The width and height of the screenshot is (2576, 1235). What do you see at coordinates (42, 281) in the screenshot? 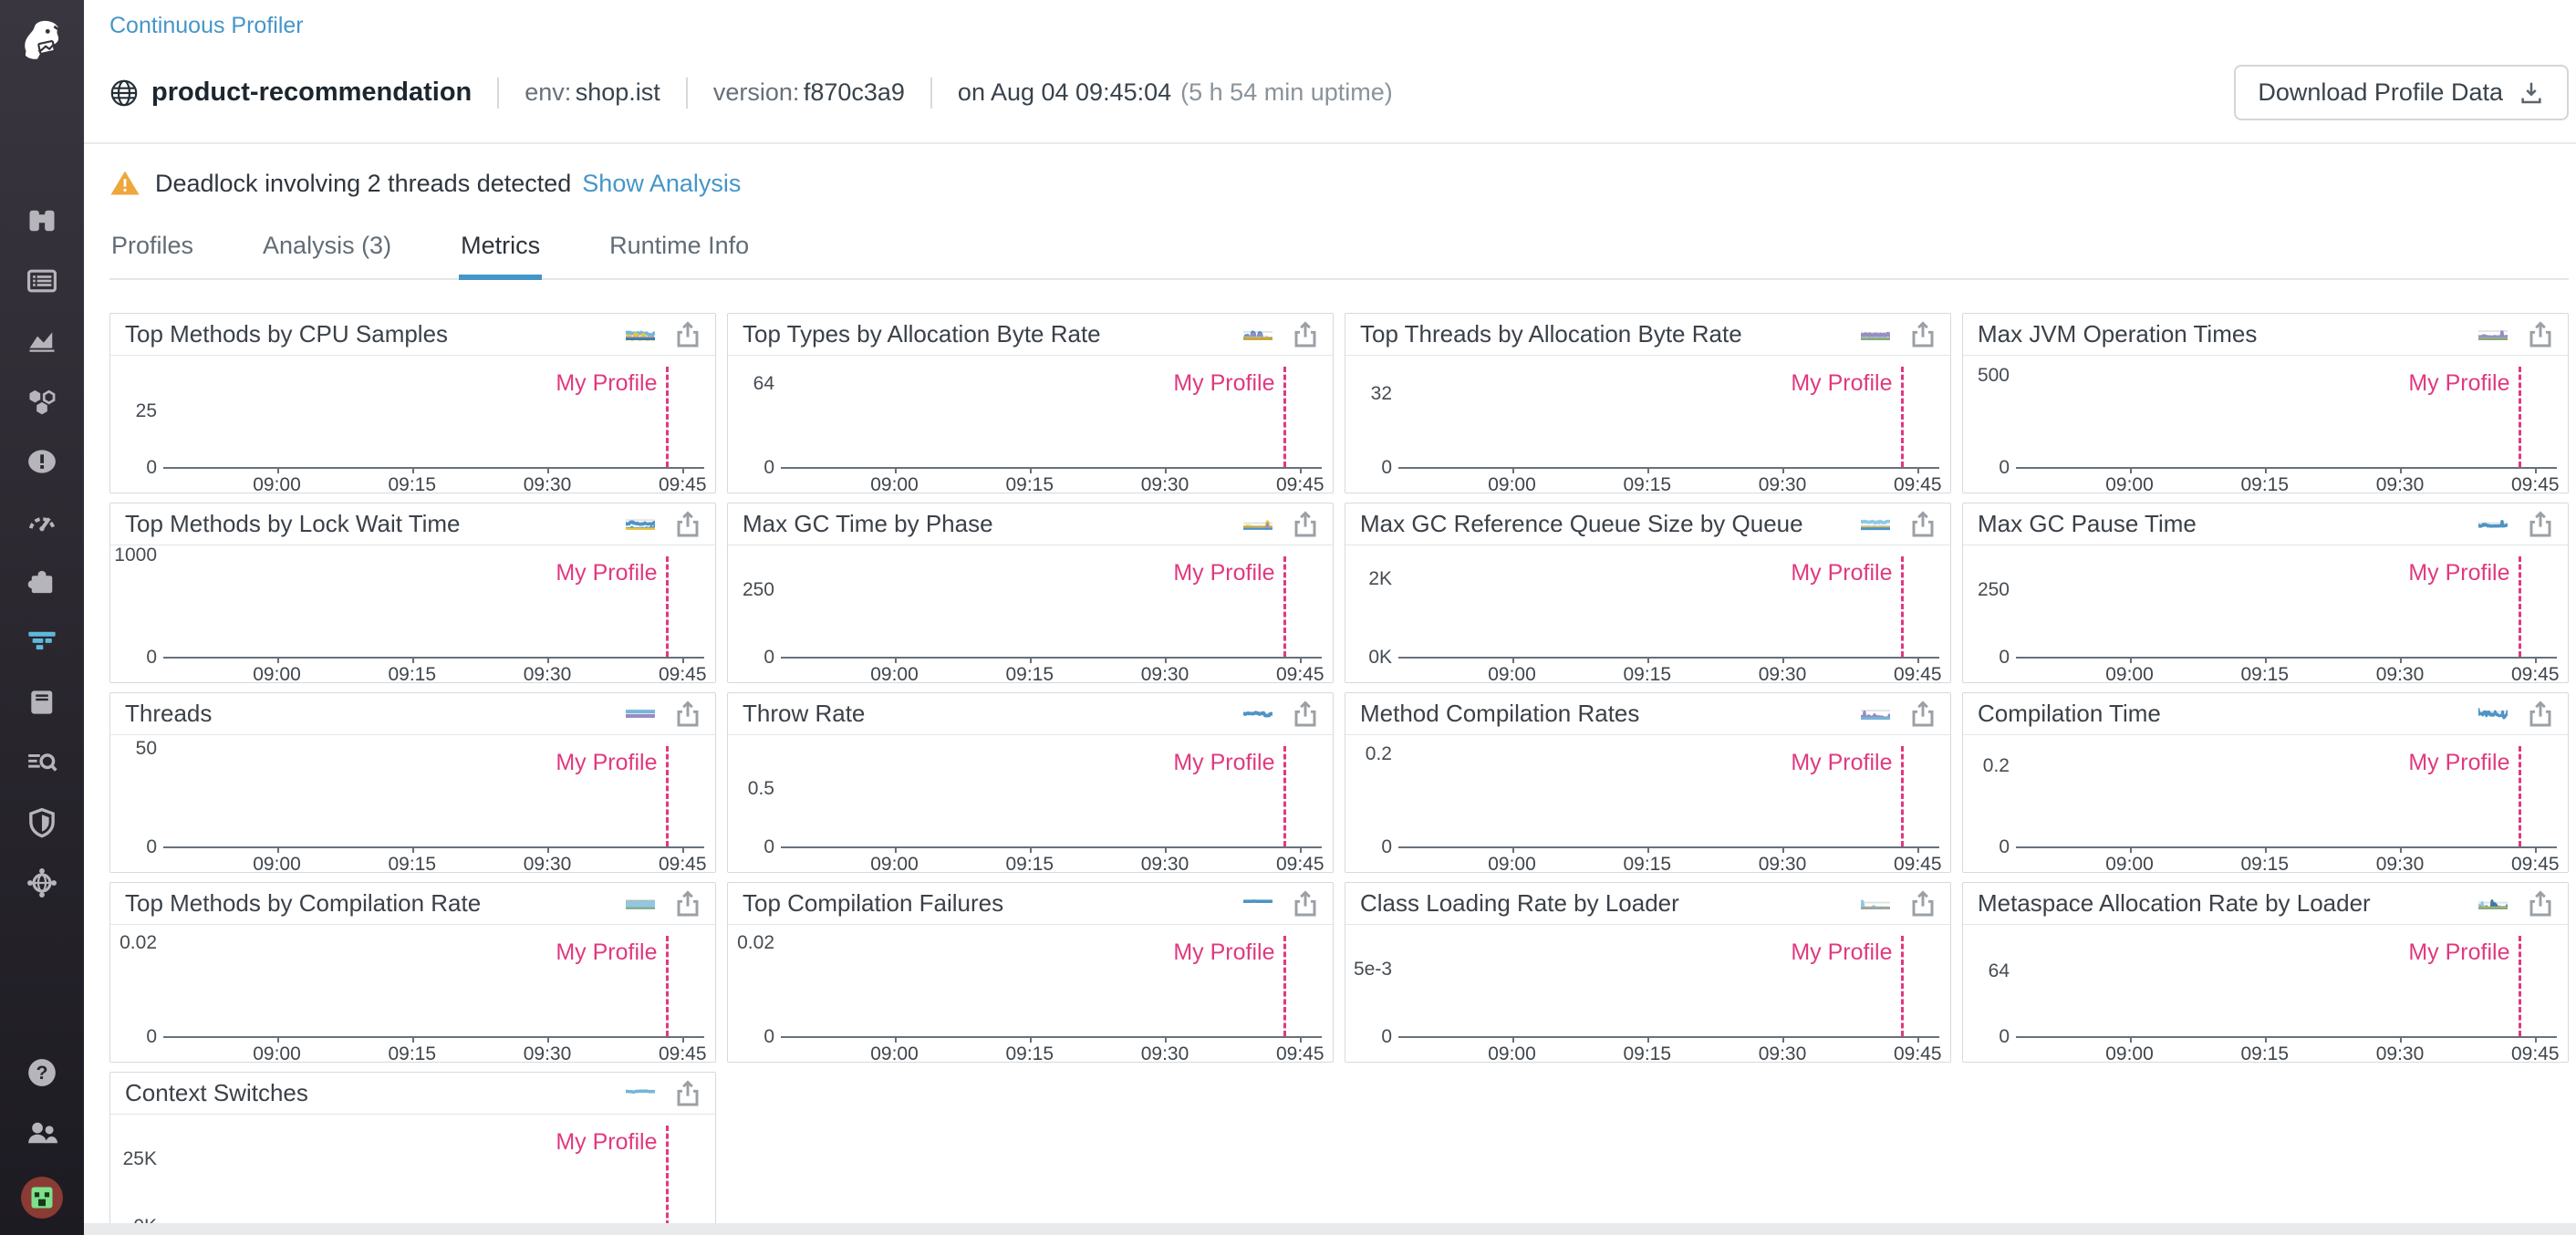
I see `dashboards-icon` at bounding box center [42, 281].